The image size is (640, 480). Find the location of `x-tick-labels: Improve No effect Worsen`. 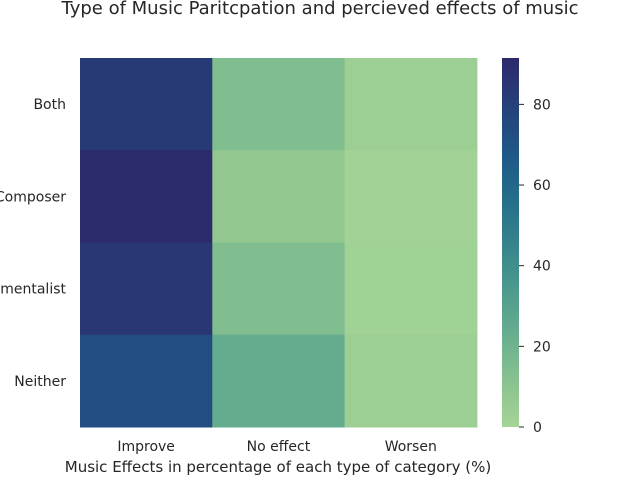

x-tick-labels: Improve No effect Worsen is located at coordinates (276, 447).